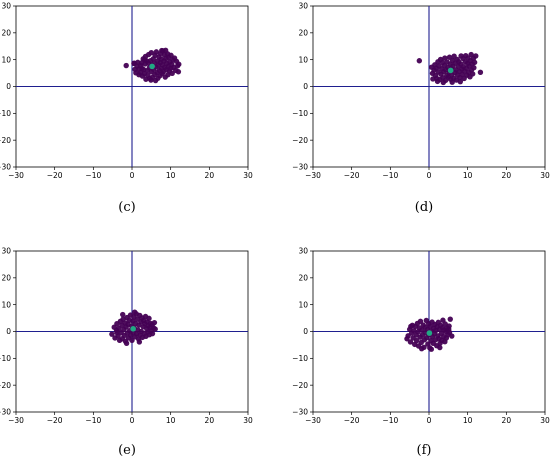 This screenshot has height=459, width=550. What do you see at coordinates (424, 450) in the screenshot?
I see `panel-caption: (f)` at bounding box center [424, 450].